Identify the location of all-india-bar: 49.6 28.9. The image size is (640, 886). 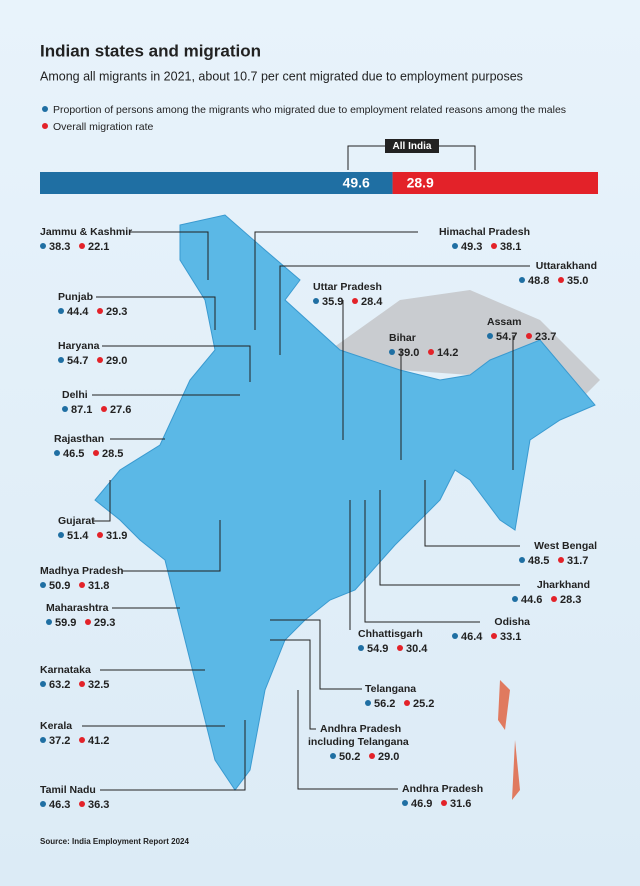
(319, 183).